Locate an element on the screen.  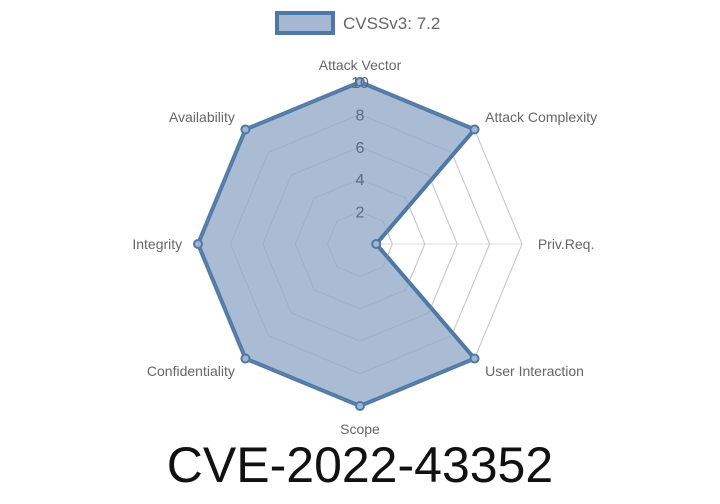
tick-label: 6 is located at coordinates (360, 148).